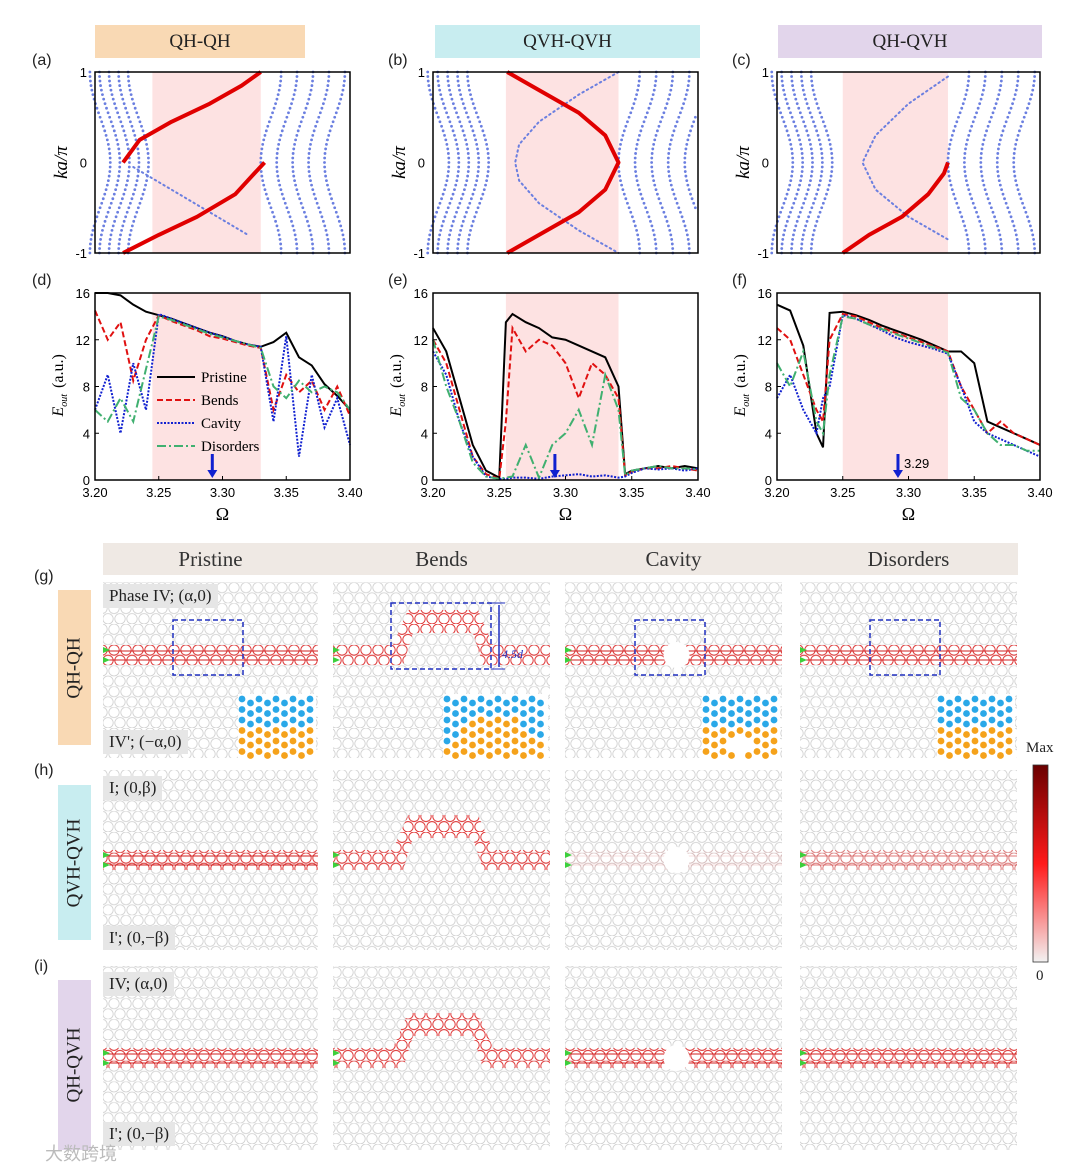 This screenshot has height=1173, width=1080. I want to click on y-tick-label: 8, so click(768, 387).